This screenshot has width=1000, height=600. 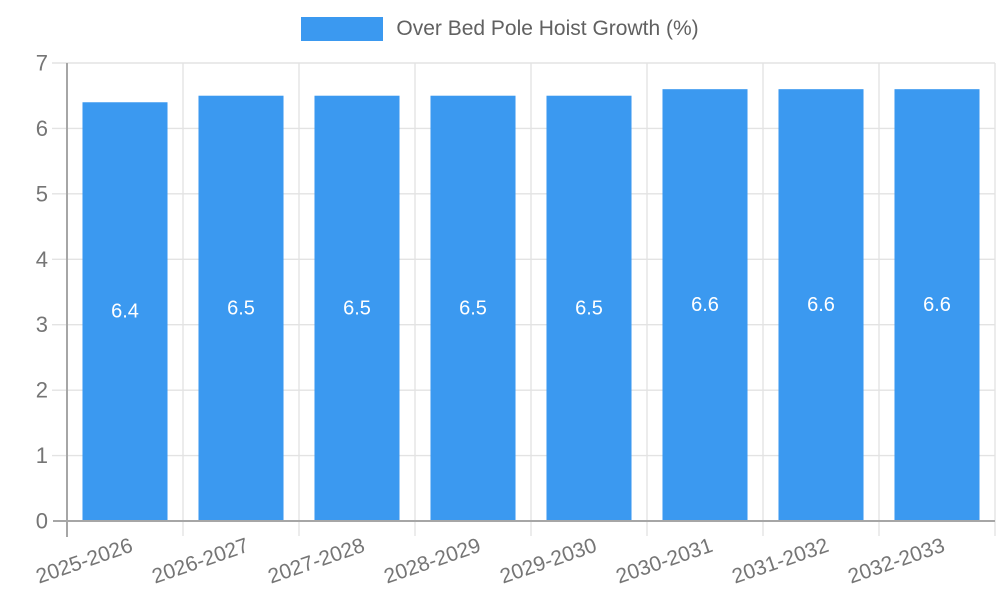 What do you see at coordinates (42, 128) in the screenshot?
I see `y-tick-label: 6` at bounding box center [42, 128].